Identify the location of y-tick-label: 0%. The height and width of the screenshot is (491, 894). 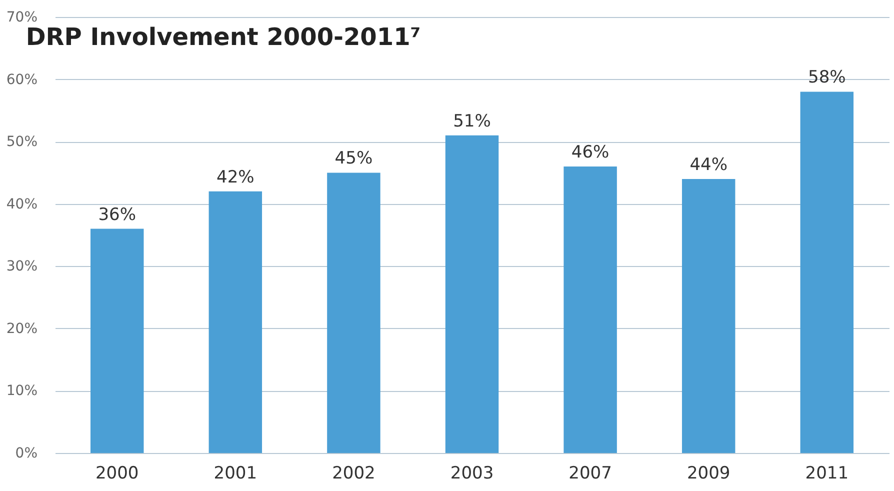
(26, 454).